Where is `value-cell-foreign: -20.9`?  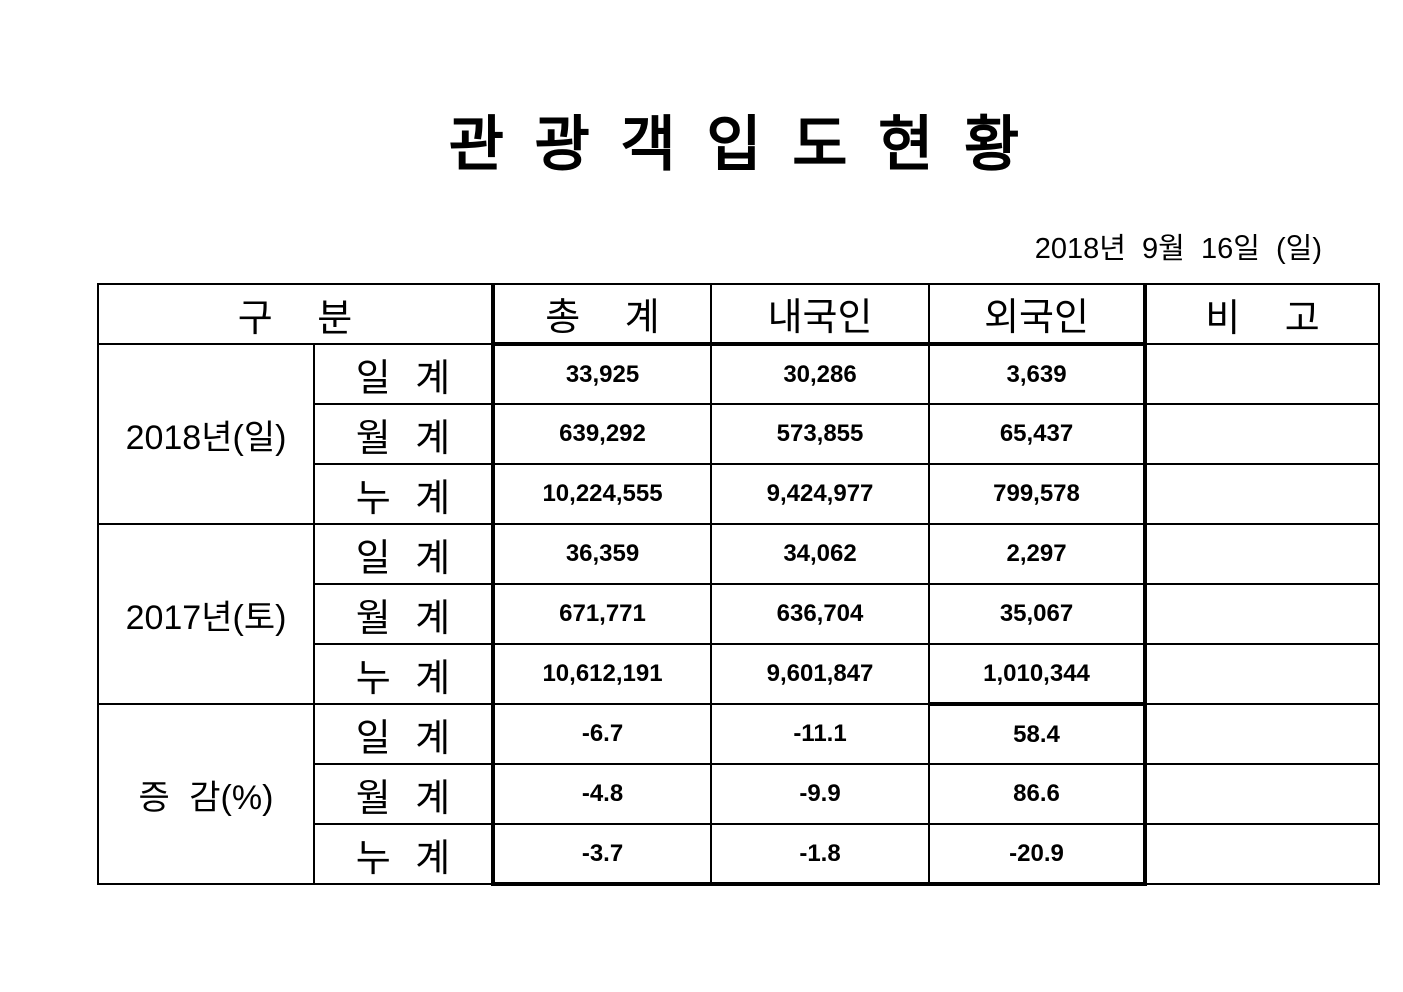
value-cell-foreign: -20.9 is located at coordinates (1038, 854).